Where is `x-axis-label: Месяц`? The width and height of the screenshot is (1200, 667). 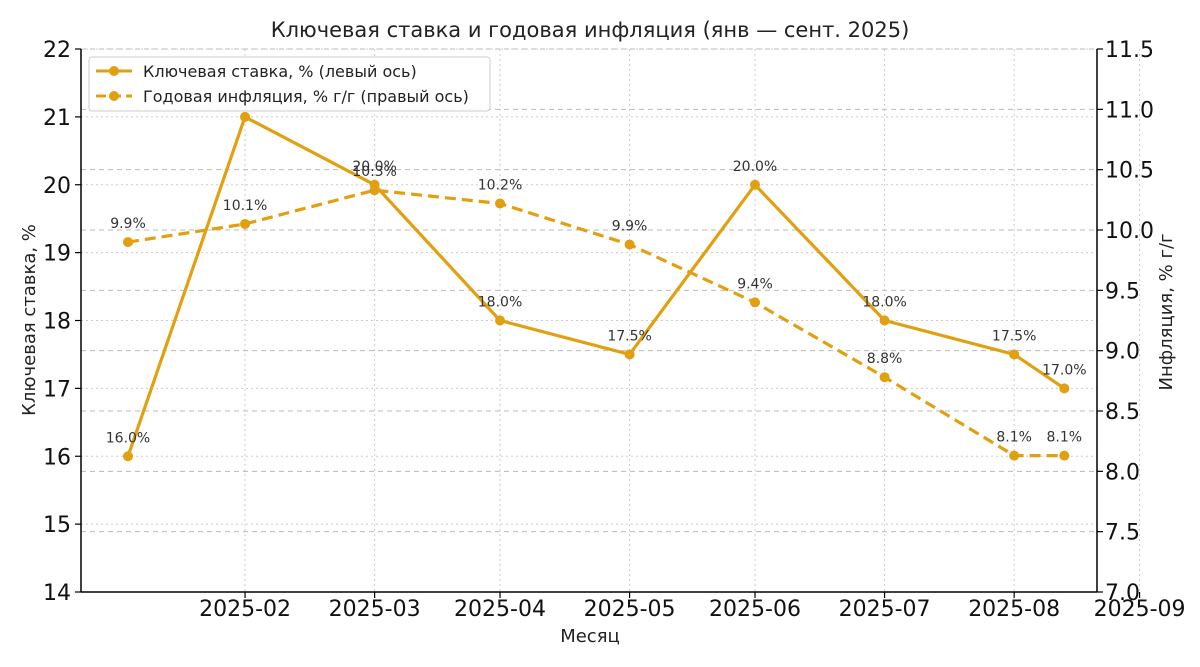 x-axis-label: Месяц is located at coordinates (590, 636).